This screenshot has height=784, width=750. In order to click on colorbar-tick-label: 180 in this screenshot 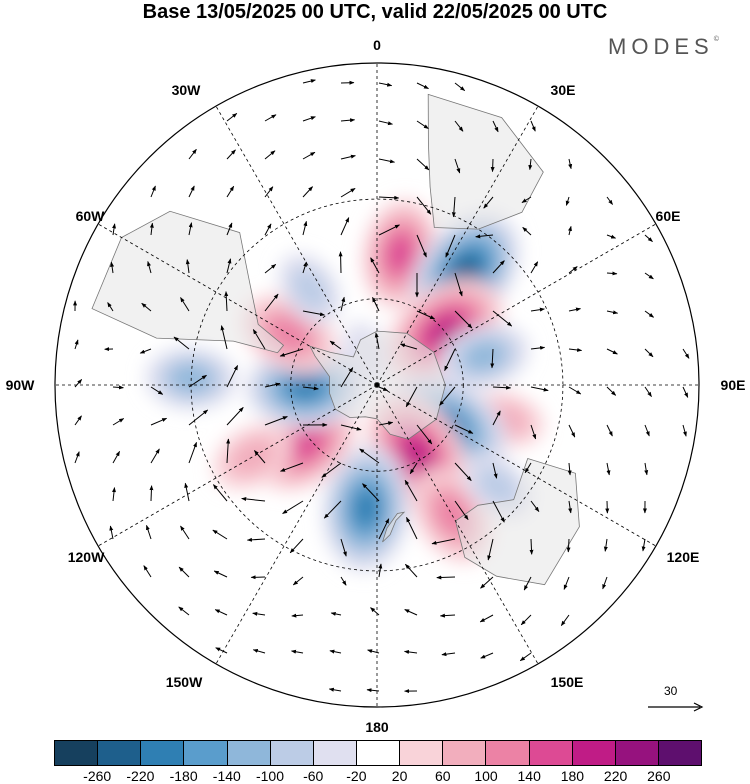, I will do `click(572, 776)`.